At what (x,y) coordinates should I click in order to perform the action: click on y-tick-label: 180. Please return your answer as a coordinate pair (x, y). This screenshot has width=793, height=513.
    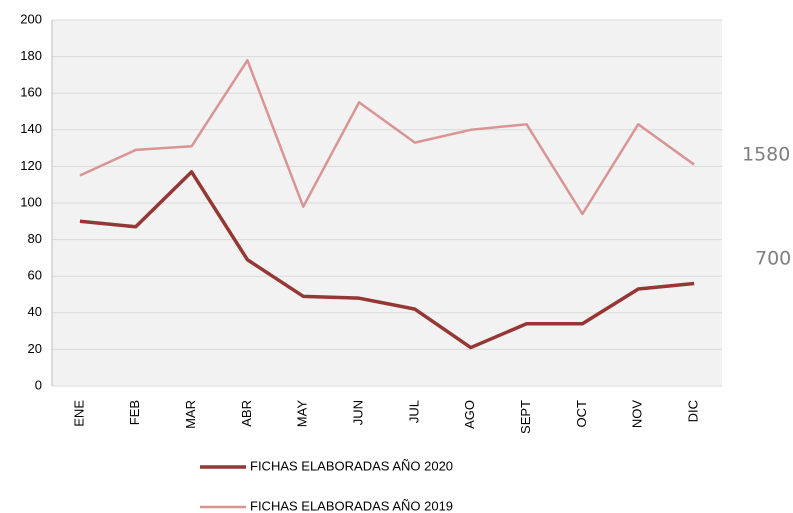
    Looking at the image, I should click on (31, 55).